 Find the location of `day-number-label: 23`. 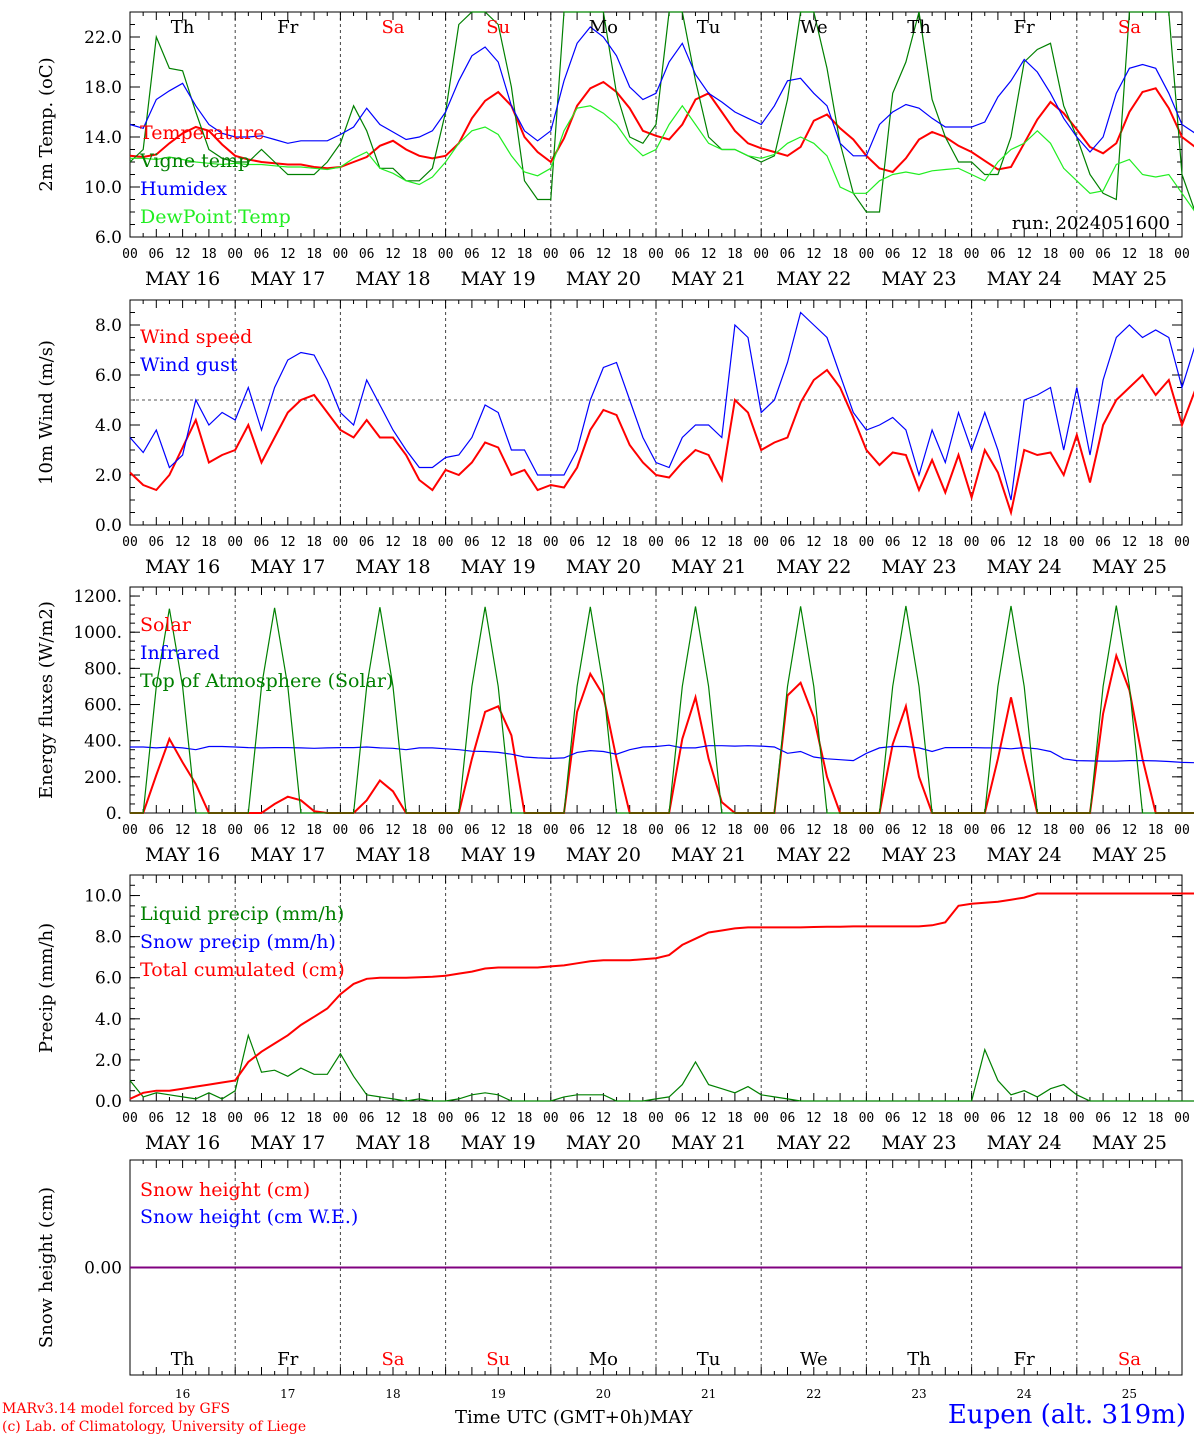

day-number-label: 23 is located at coordinates (918, 1394).